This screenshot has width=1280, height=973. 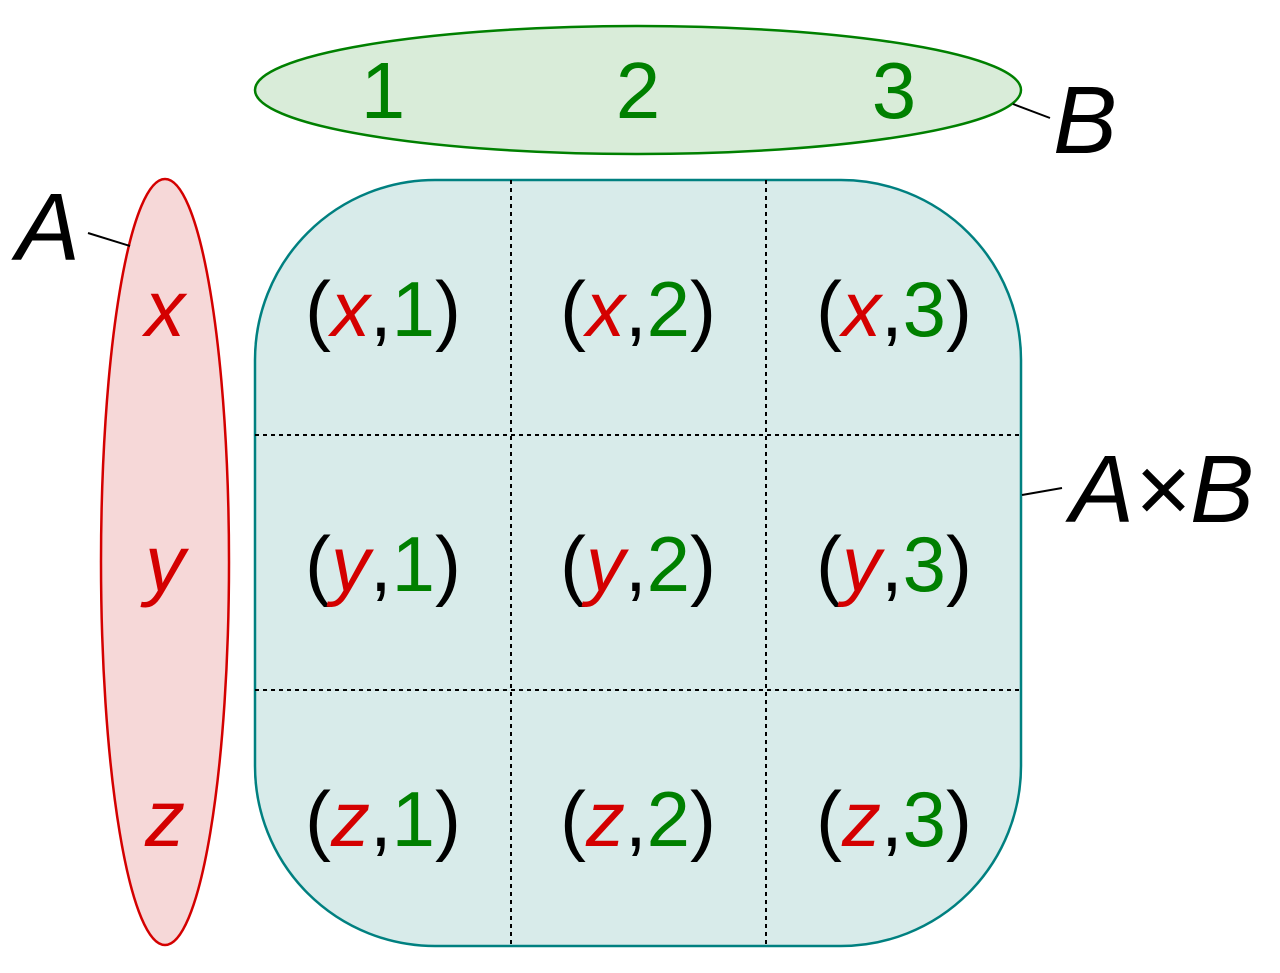 What do you see at coordinates (383, 90) in the screenshot?
I see `set-b-element: 1` at bounding box center [383, 90].